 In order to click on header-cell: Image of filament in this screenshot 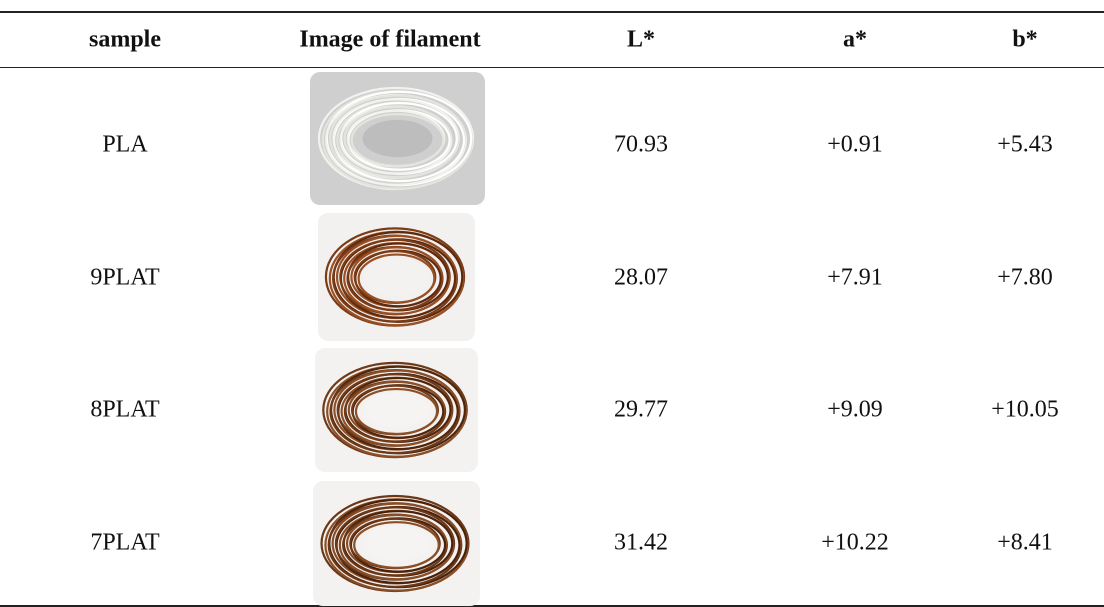, I will do `click(390, 39)`.